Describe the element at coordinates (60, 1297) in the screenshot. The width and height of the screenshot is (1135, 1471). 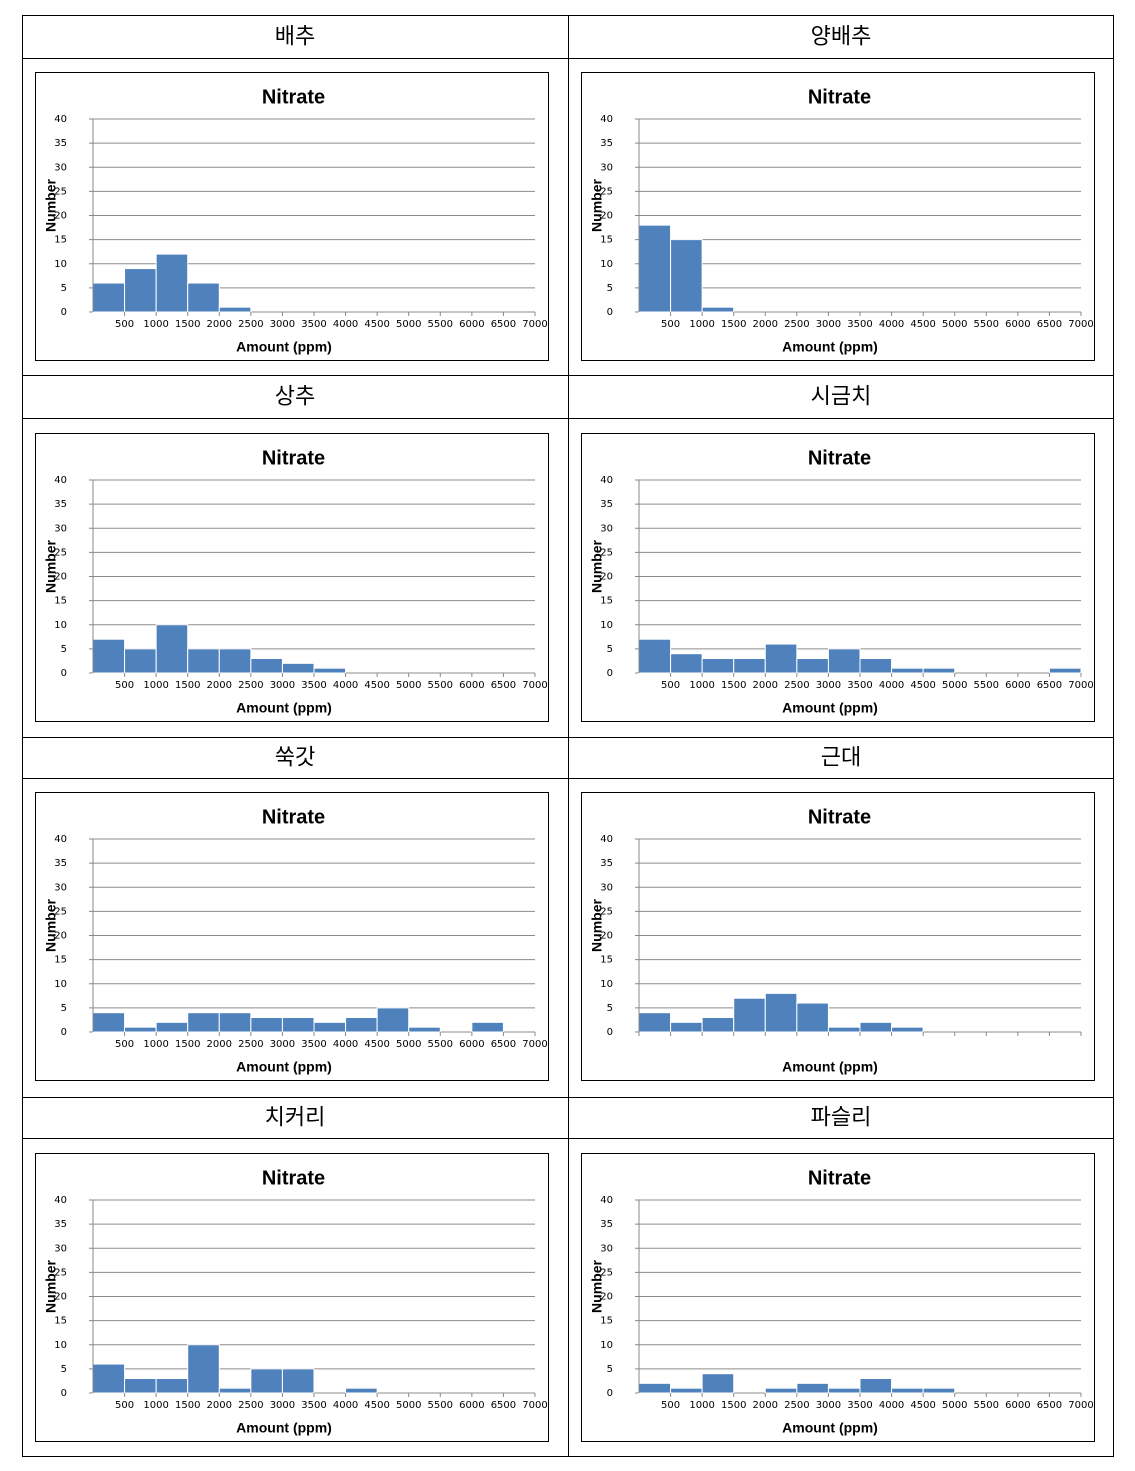
I see `y-tick-label: 20` at that location.